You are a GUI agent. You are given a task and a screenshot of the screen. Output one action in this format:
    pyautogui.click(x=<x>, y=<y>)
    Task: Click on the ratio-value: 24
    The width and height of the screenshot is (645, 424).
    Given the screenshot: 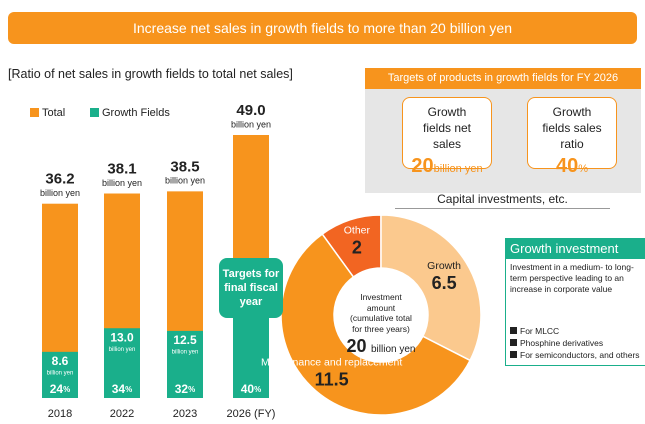 What is the action you would take?
    pyautogui.click(x=57, y=389)
    